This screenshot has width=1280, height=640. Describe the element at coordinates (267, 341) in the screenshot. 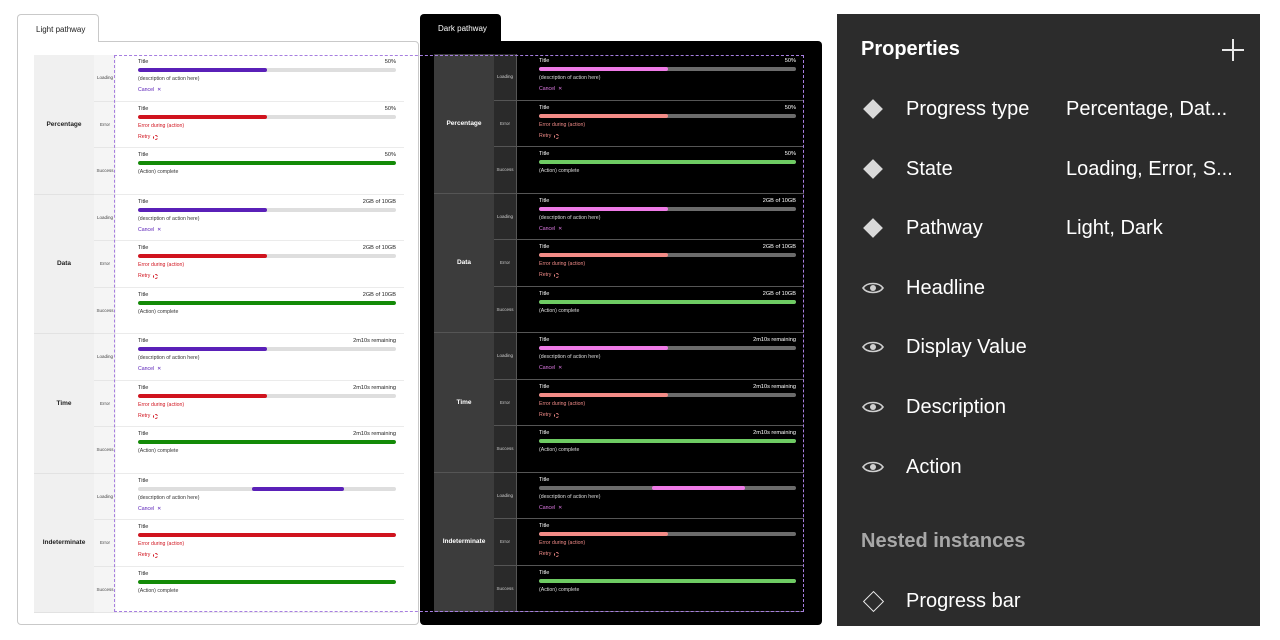

I see `progress-header: Title 2m10s remaining` at that location.